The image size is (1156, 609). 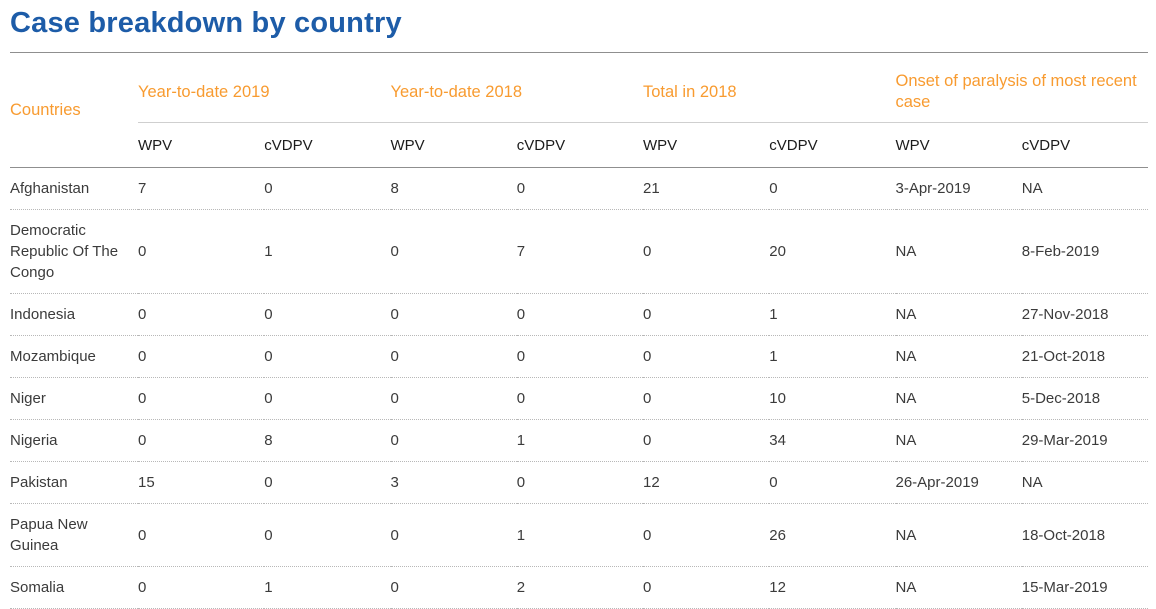 What do you see at coordinates (327, 440) in the screenshot?
I see `value-cell: 8` at bounding box center [327, 440].